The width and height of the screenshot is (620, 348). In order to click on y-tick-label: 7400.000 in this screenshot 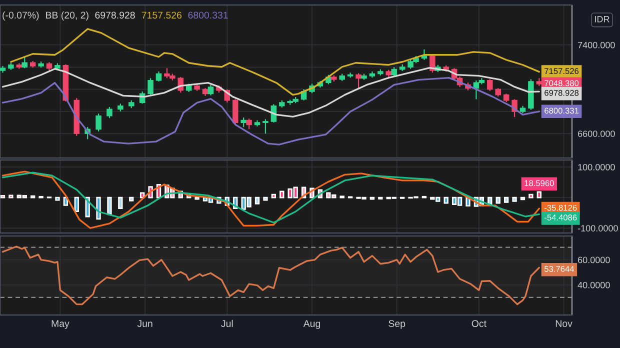, I will do `click(596, 45)`.